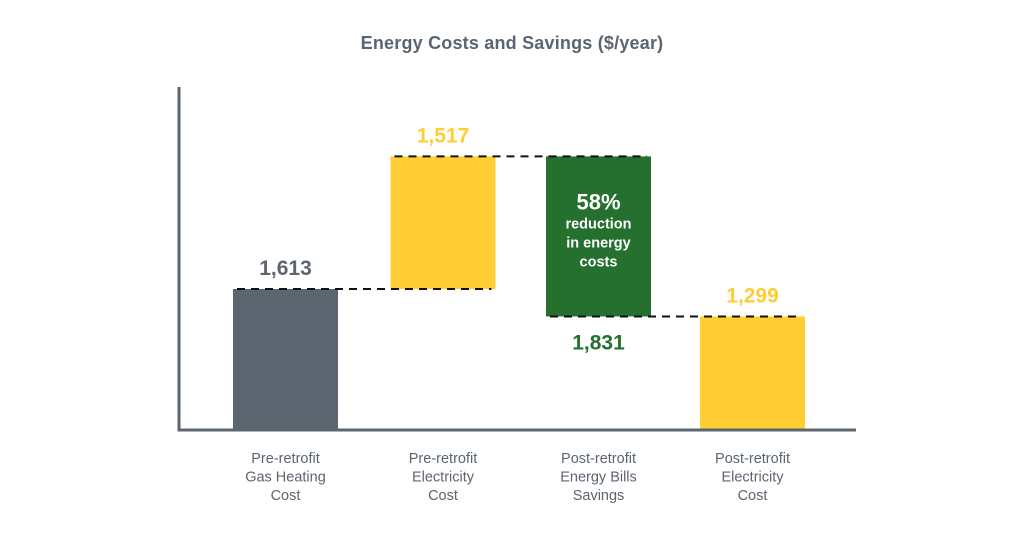  What do you see at coordinates (598, 243) in the screenshot?
I see `annotation-line-2: in energy` at bounding box center [598, 243].